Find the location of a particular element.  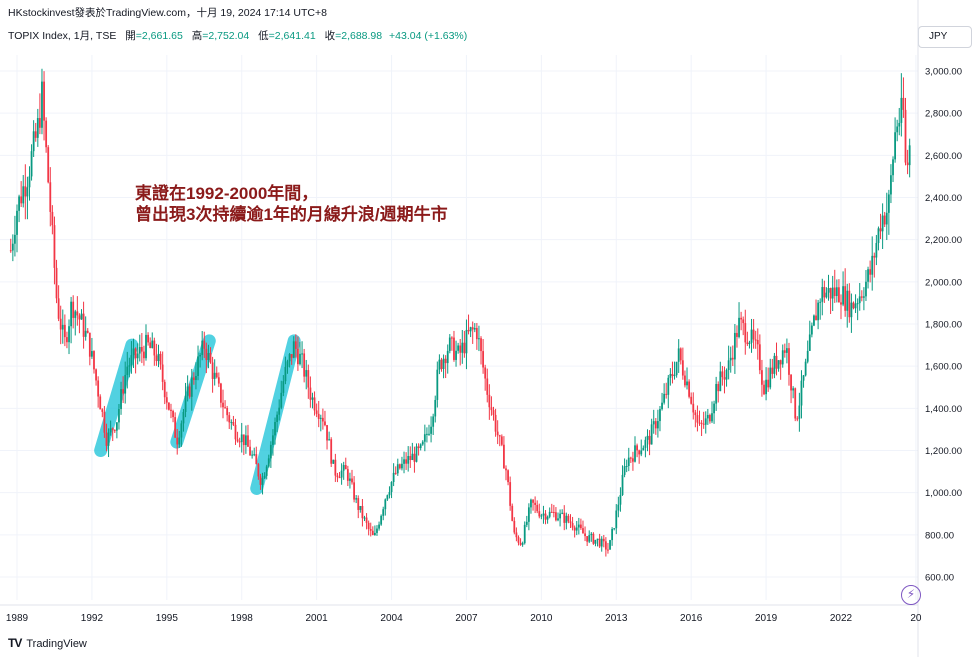

change-value: +43.04 (+1.63%) is located at coordinates (428, 36).